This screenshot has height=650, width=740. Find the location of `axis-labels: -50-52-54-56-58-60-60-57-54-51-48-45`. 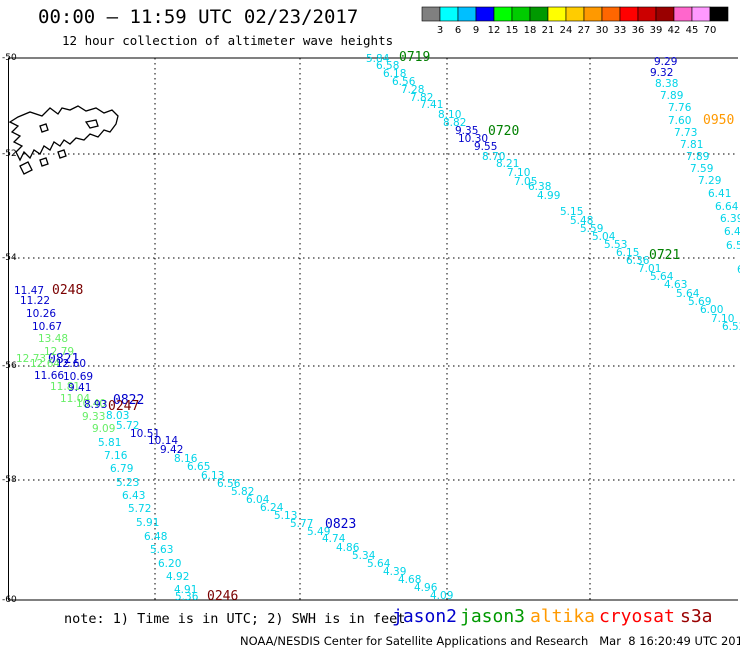

axis-labels: -50-52-54-56-58-60-60-57-54-51-48-45 is located at coordinates (9, 328).